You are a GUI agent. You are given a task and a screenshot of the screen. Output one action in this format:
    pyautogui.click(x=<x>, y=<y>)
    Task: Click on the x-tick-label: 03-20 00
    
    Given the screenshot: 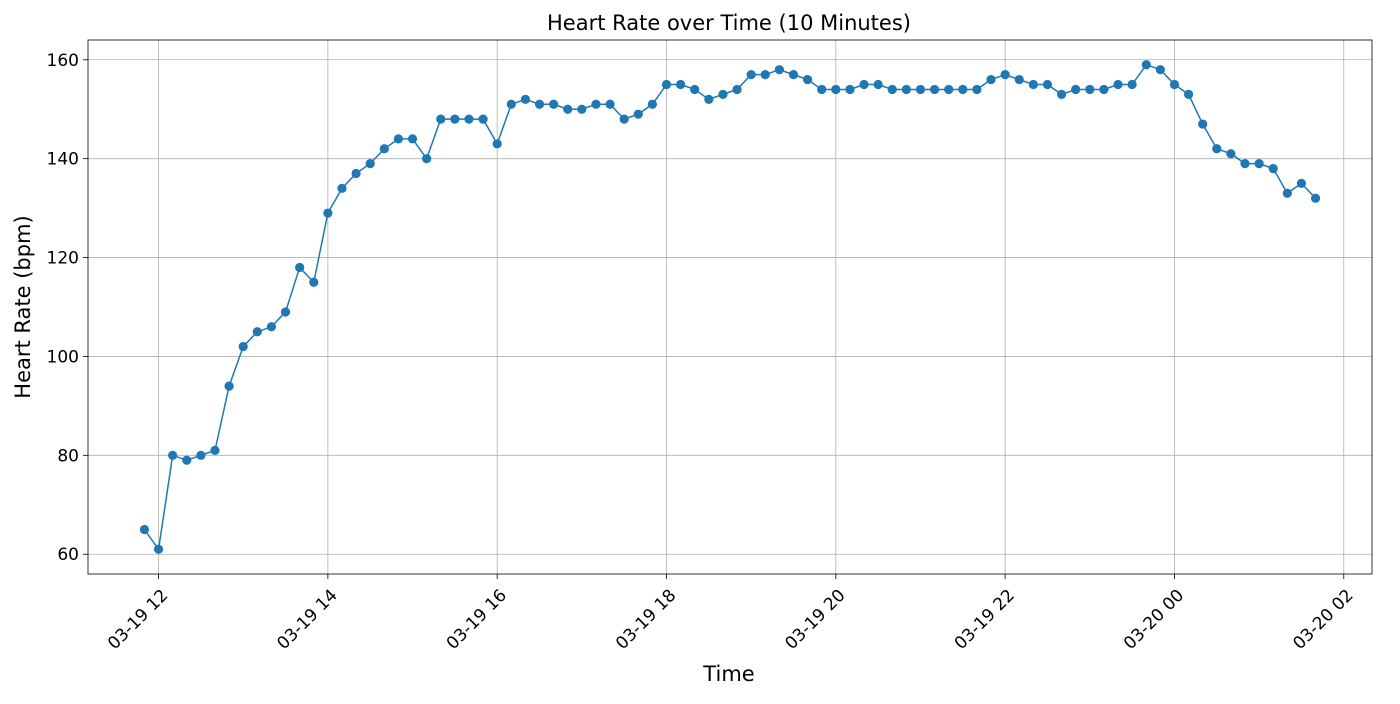 What is the action you would take?
    pyautogui.click(x=1154, y=620)
    